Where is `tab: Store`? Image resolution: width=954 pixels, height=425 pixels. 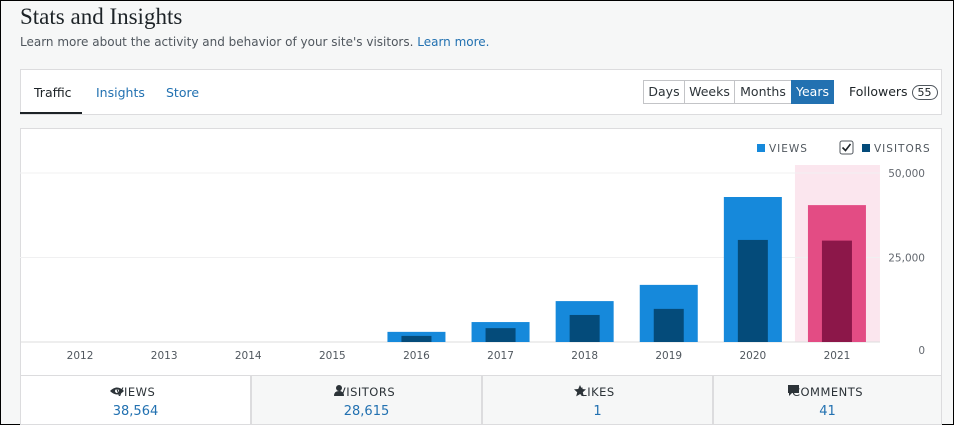 tab: Store is located at coordinates (183, 92).